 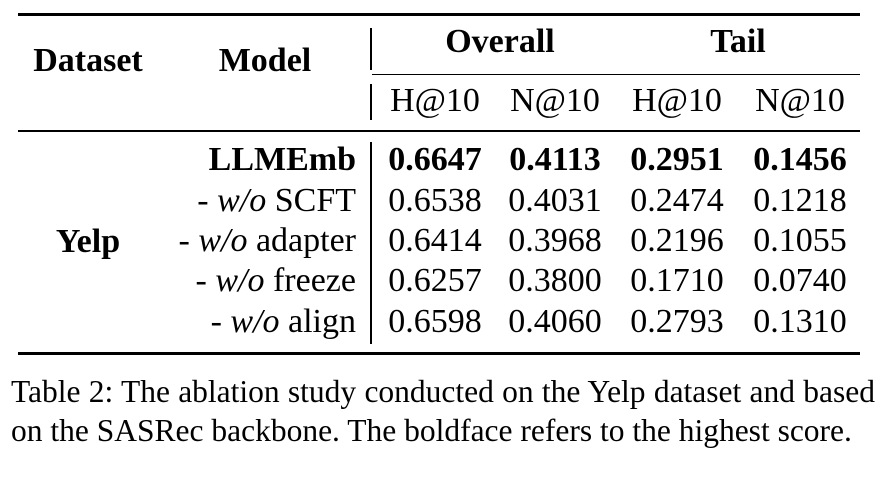 I want to click on model-name-wo-adapter: - w/o adapter, so click(x=267, y=240).